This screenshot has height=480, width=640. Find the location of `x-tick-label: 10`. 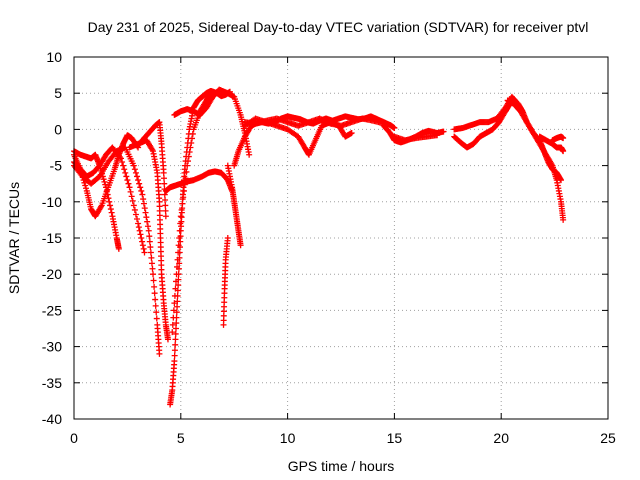

x-tick-label: 10 is located at coordinates (288, 438).